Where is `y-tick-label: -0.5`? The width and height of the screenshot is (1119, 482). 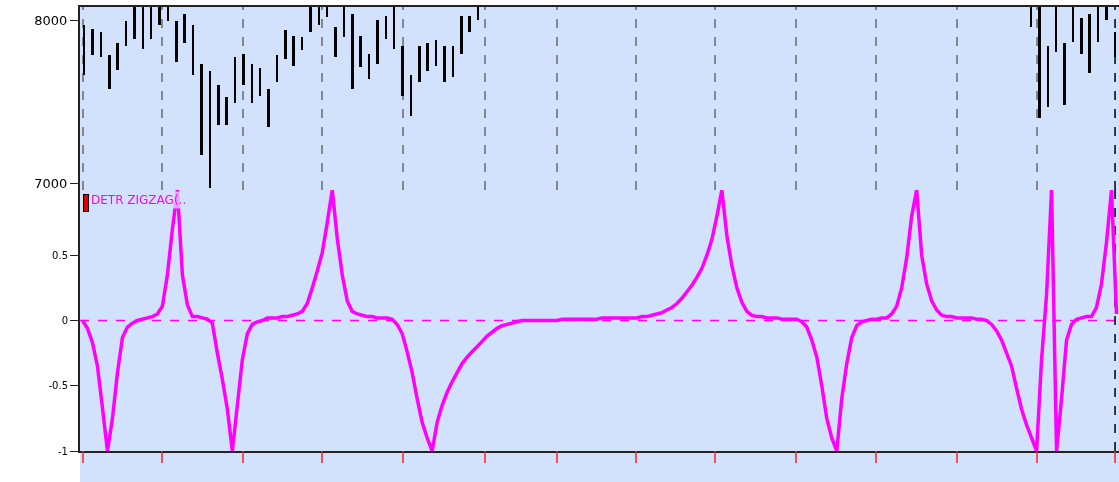 y-tick-label: -0.5 is located at coordinates (58, 386).